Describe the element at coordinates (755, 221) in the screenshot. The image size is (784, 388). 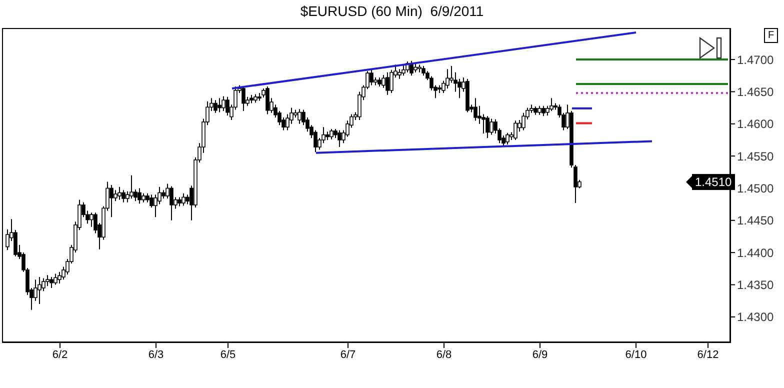
I see `y-tick-label: 1.4450` at that location.